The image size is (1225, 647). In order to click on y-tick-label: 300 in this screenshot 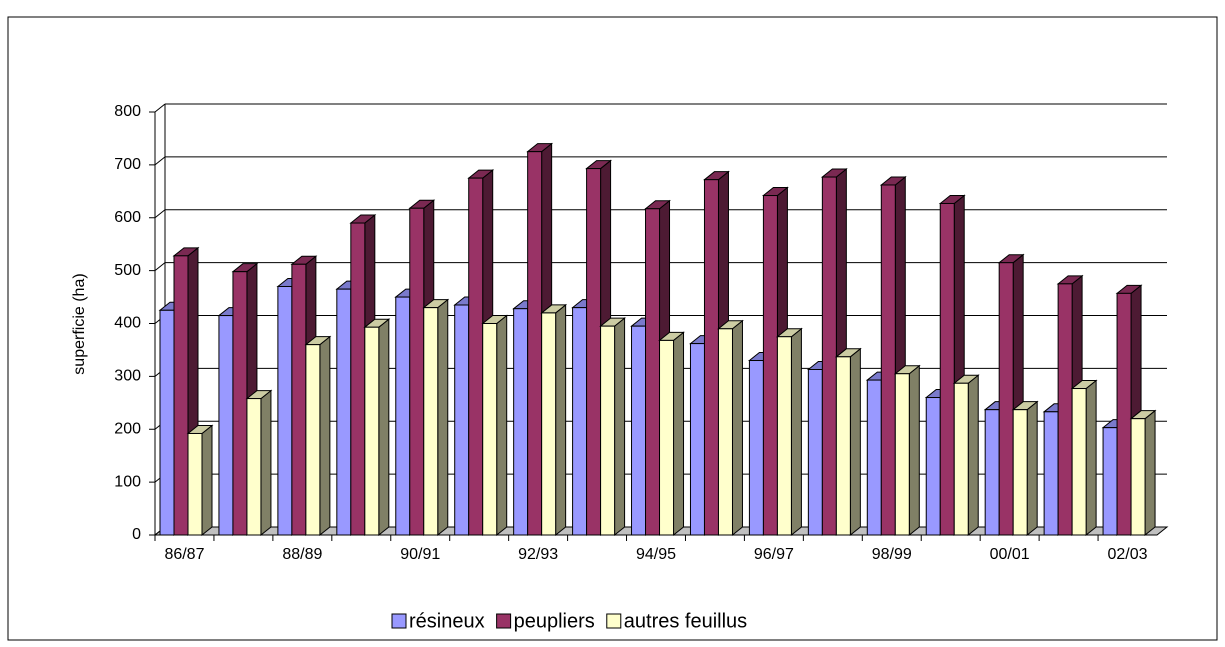, I will do `click(127, 376)`.